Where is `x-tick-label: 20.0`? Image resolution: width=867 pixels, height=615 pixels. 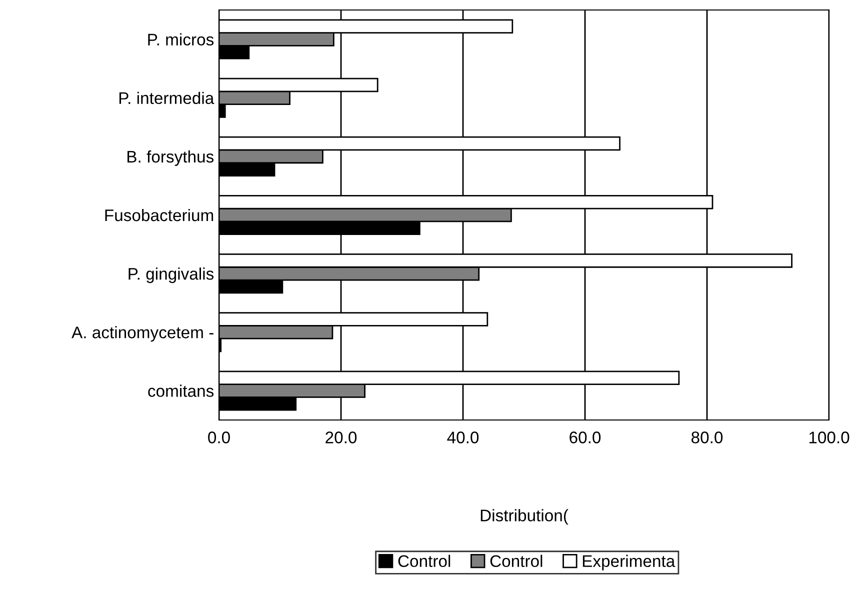
x-tick-label: 20.0 is located at coordinates (341, 438).